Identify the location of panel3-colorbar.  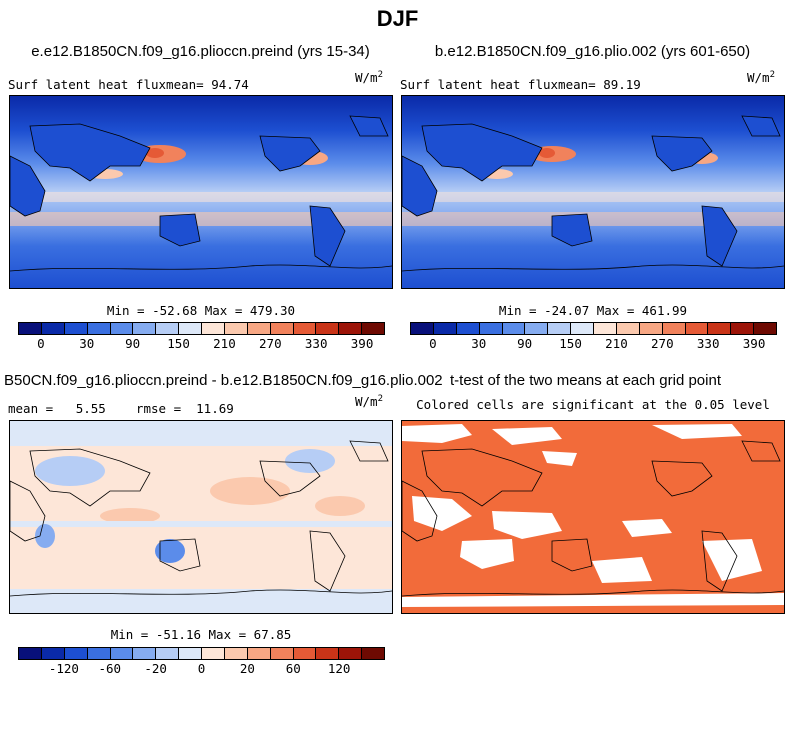
(201, 653).